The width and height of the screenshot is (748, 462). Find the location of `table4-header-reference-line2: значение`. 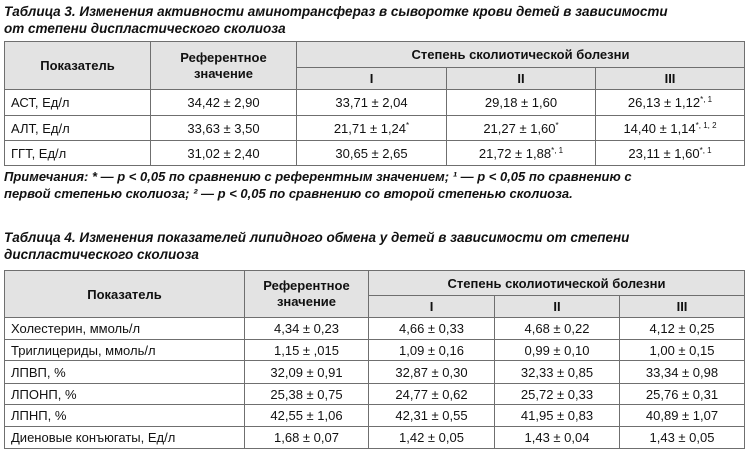

table4-header-reference-line2: значение is located at coordinates (306, 301).